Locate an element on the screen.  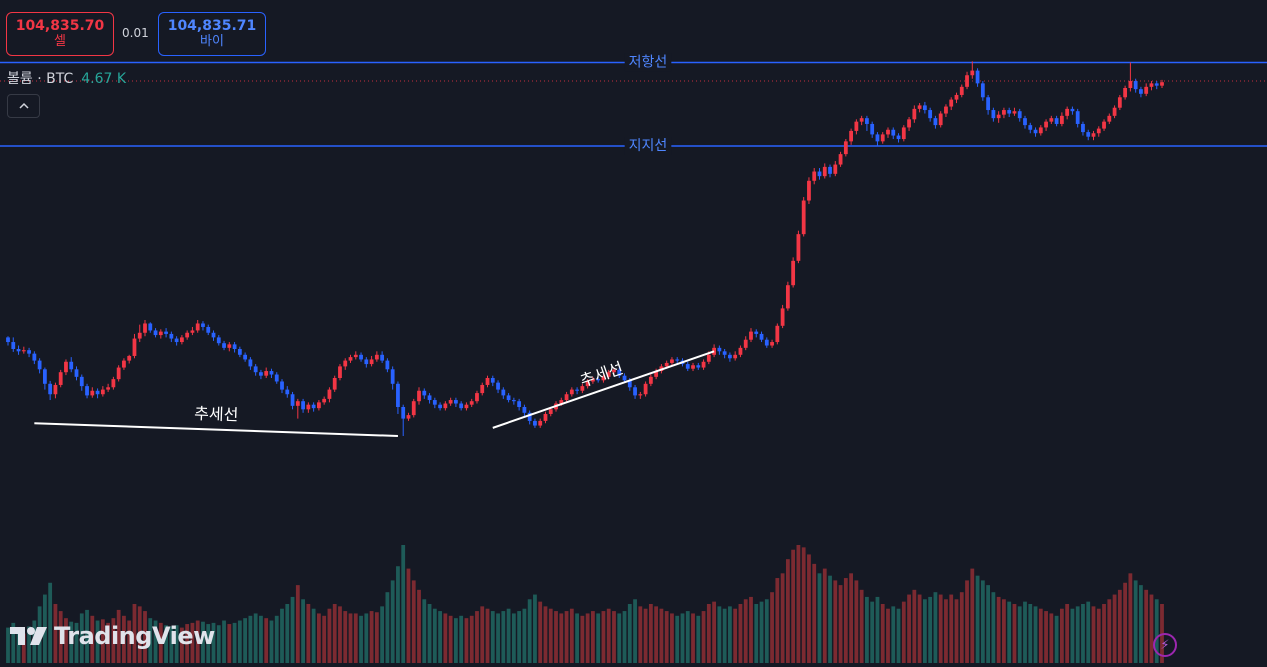
collapse-legend-button is located at coordinates (23, 106).